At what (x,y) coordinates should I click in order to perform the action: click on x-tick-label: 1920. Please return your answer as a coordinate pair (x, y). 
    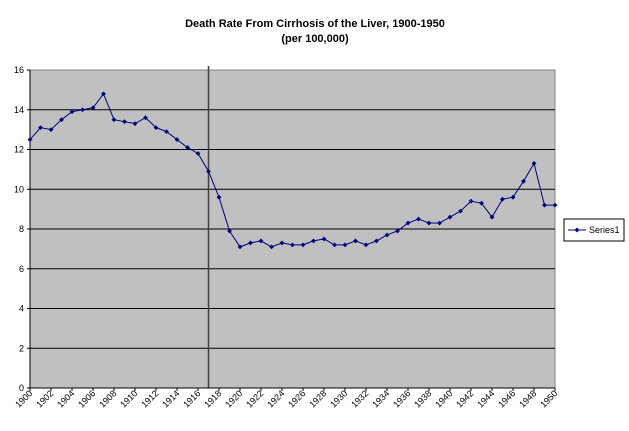
    Looking at the image, I should click on (233, 398).